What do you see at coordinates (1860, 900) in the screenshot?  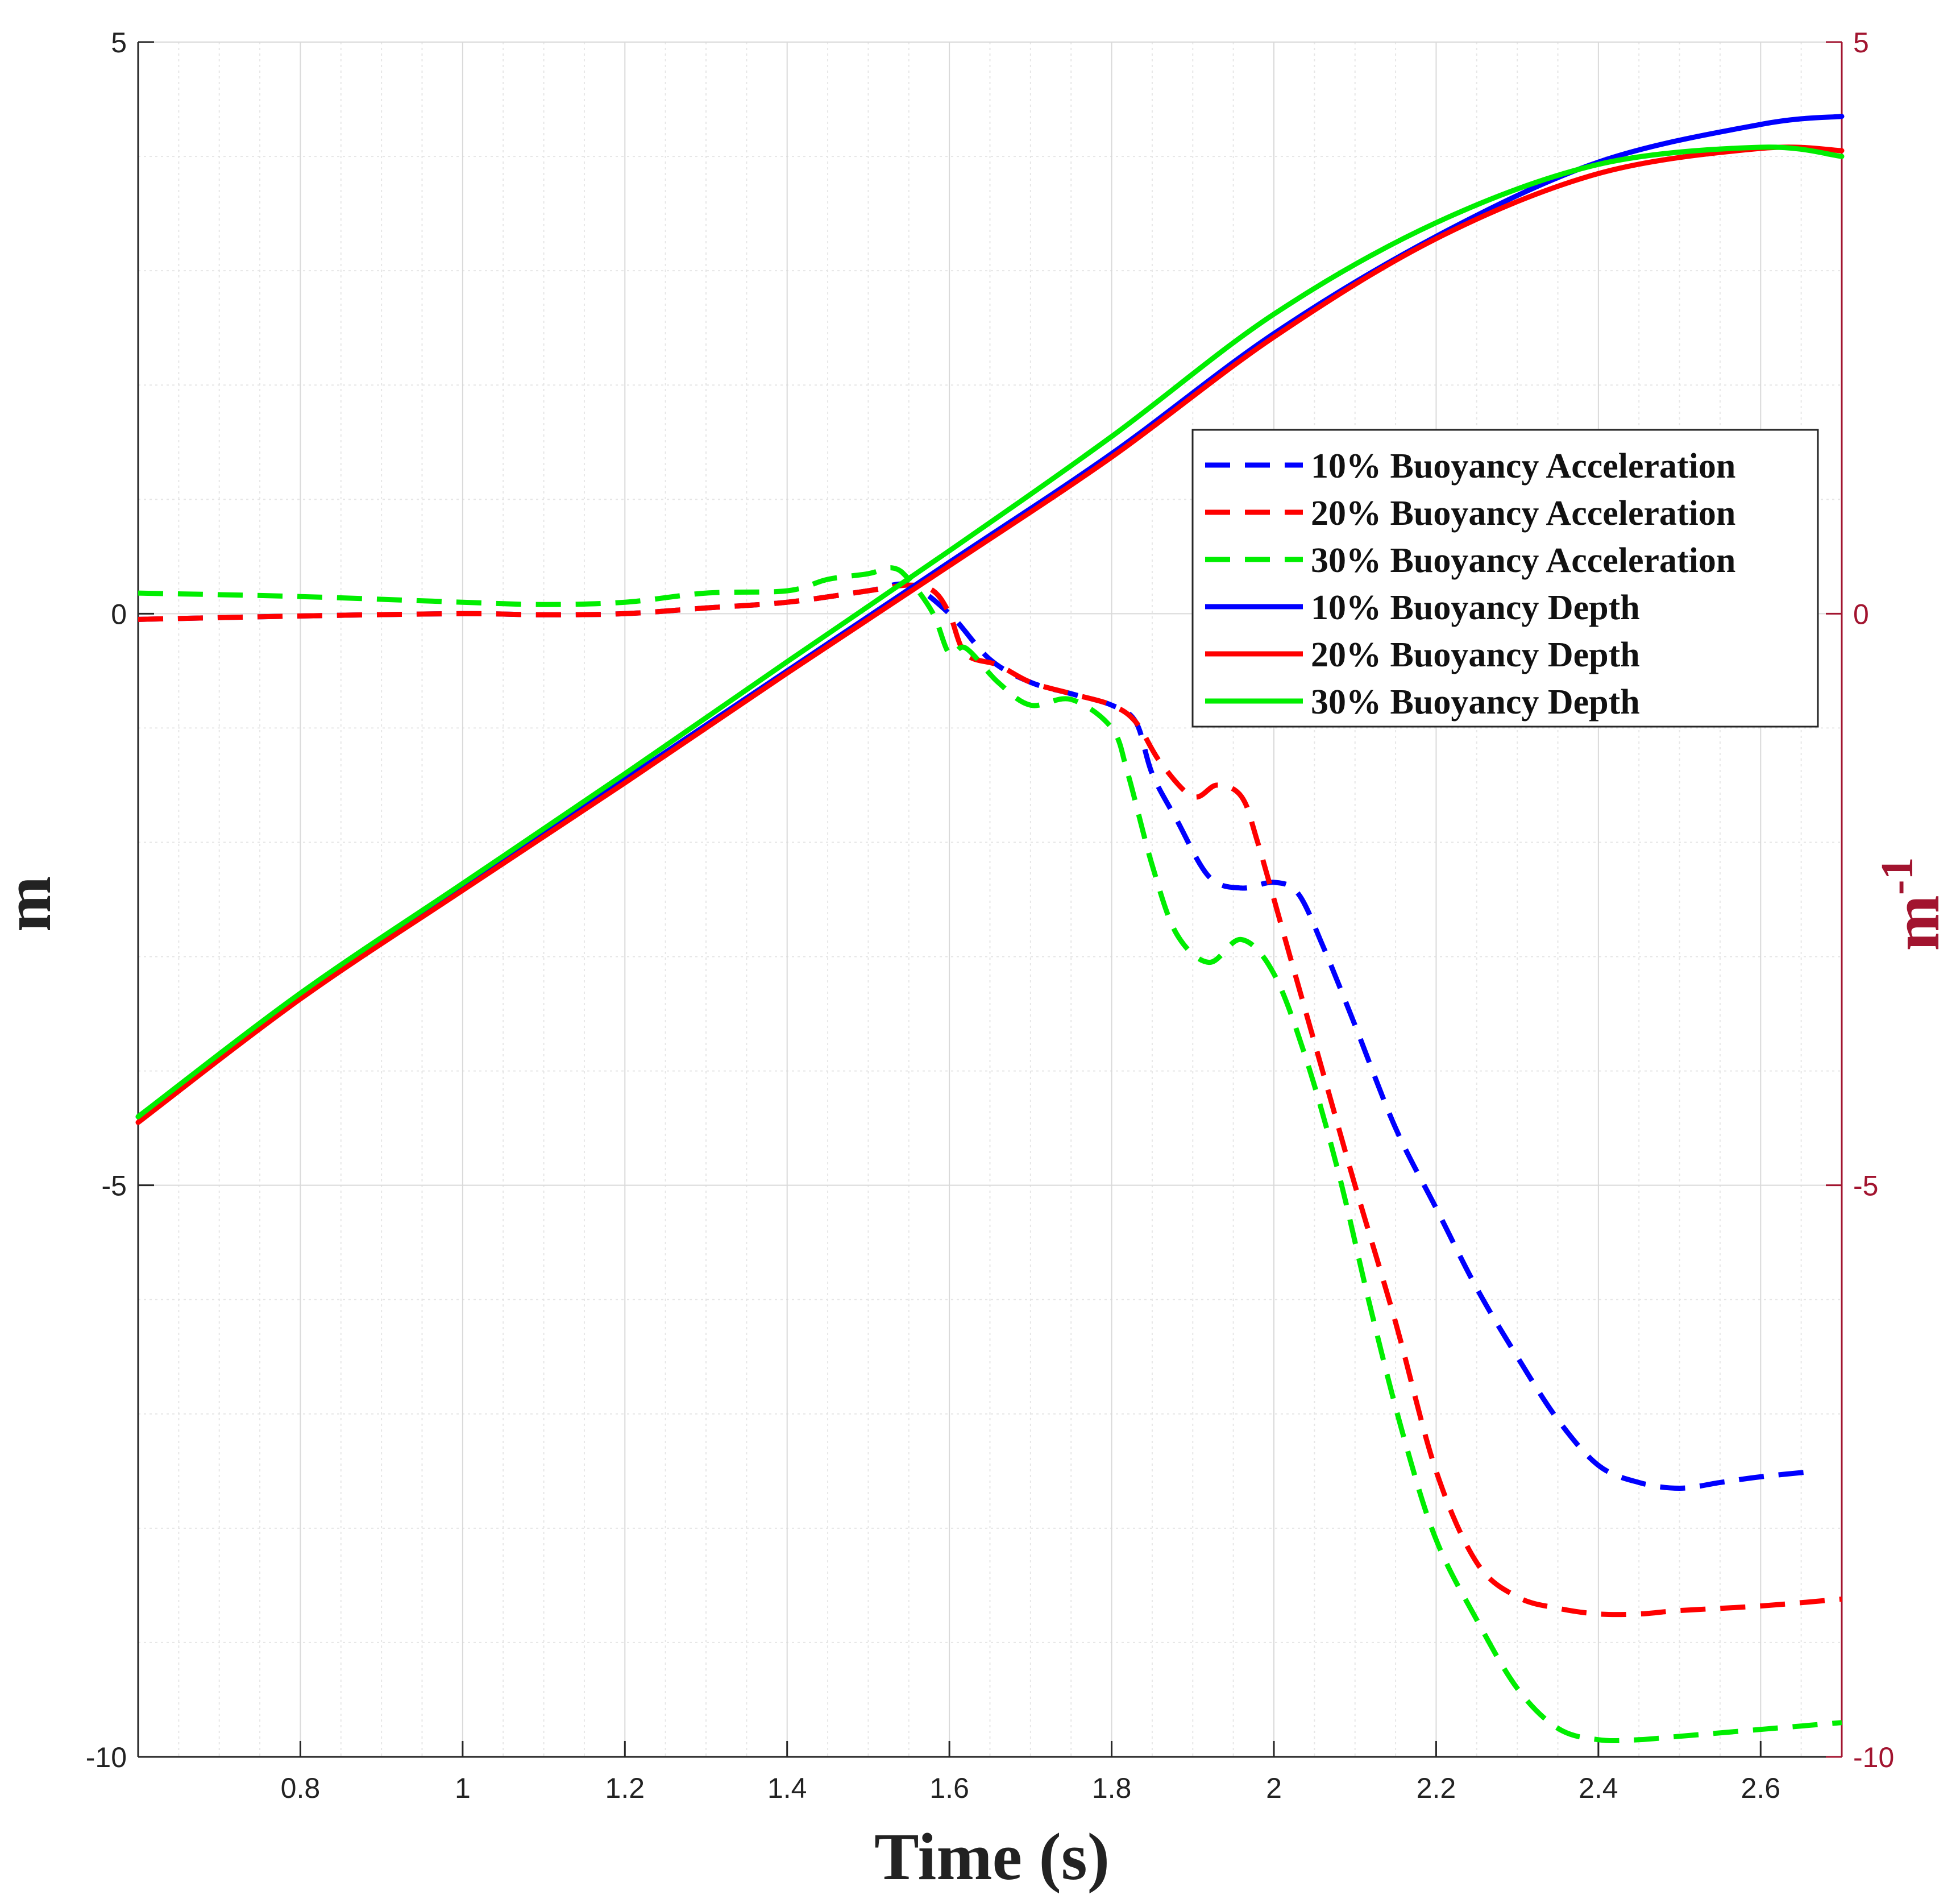 I see `y-axis-right: -10 -5 0 5` at bounding box center [1860, 900].